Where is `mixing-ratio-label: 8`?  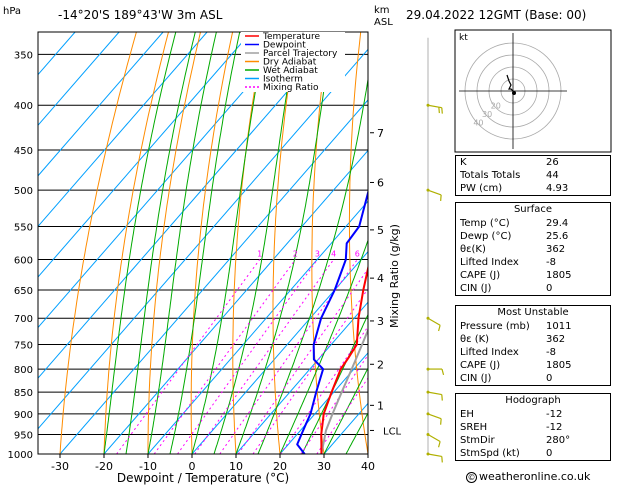
mixing-ratio-label: 8 is located at coordinates (374, 254).